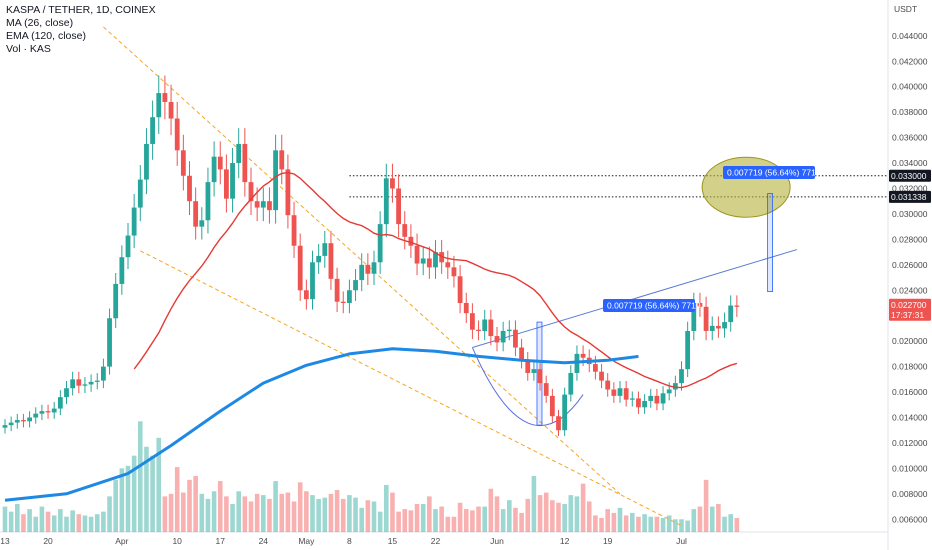 This screenshot has height=550, width=932. Describe the element at coordinates (28, 49) in the screenshot. I see `legend-volume: Vol · KAS` at that location.